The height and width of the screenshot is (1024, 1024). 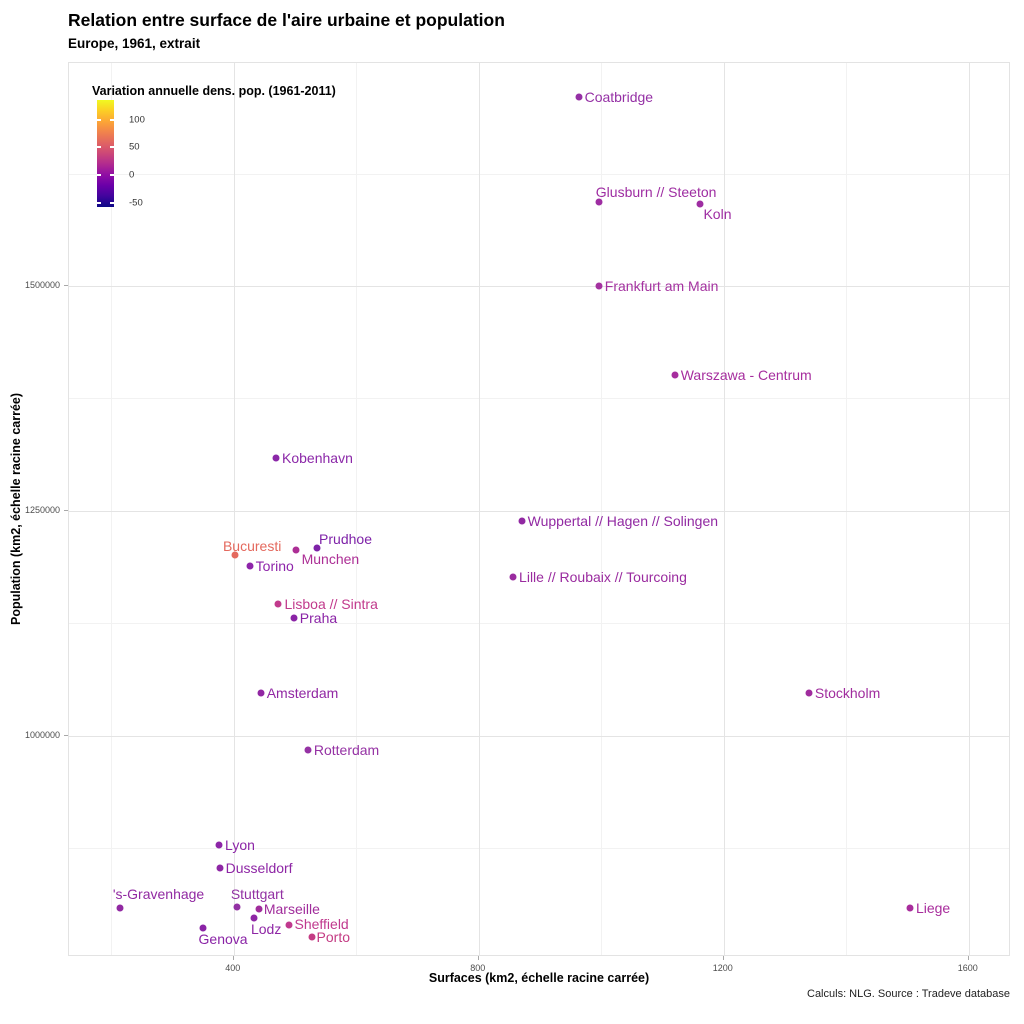 I want to click on point-label-frankfurt-am-main: Frankfurt am Main, so click(x=661, y=286).